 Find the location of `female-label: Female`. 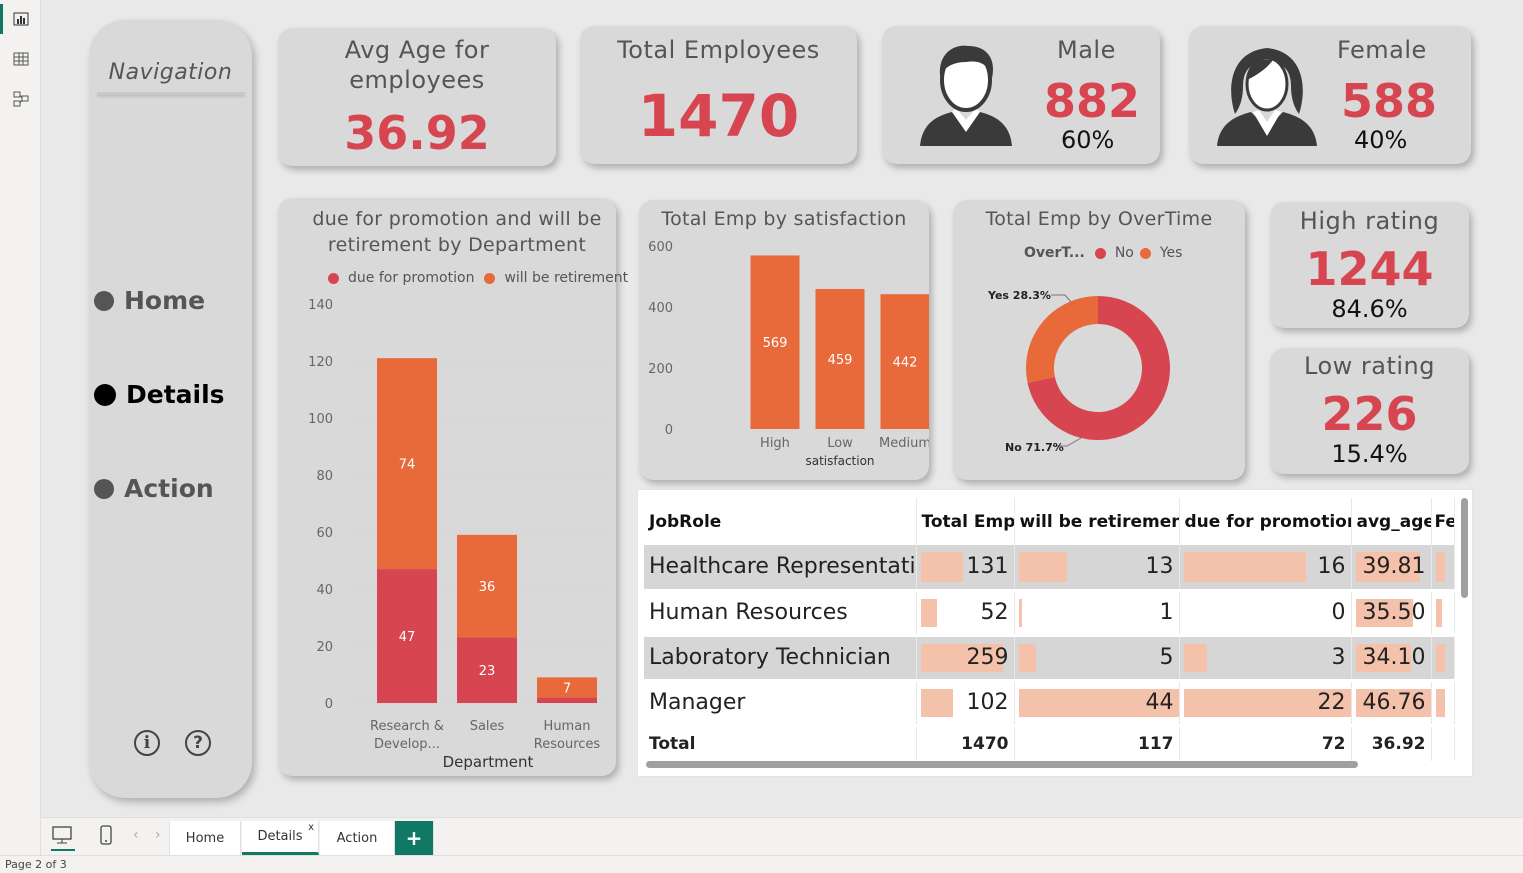

female-label: Female is located at coordinates (1382, 50).